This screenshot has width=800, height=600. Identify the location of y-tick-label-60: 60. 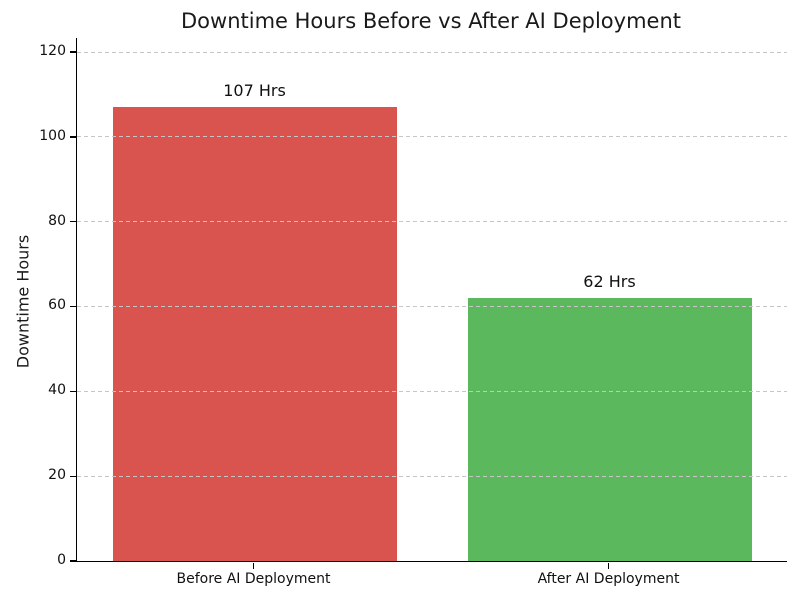
(57, 305).